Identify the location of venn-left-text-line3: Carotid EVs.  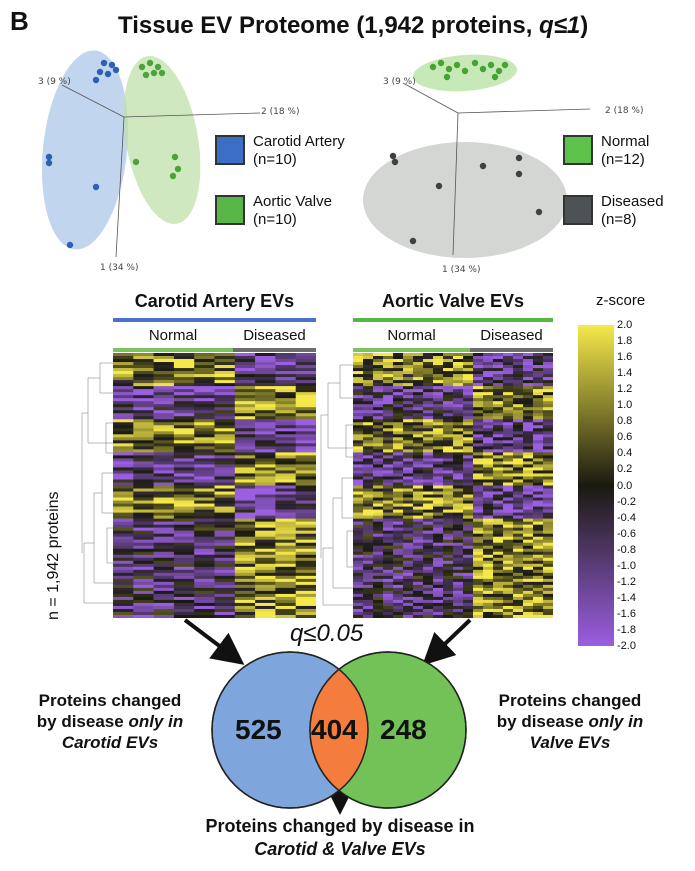
(110, 742).